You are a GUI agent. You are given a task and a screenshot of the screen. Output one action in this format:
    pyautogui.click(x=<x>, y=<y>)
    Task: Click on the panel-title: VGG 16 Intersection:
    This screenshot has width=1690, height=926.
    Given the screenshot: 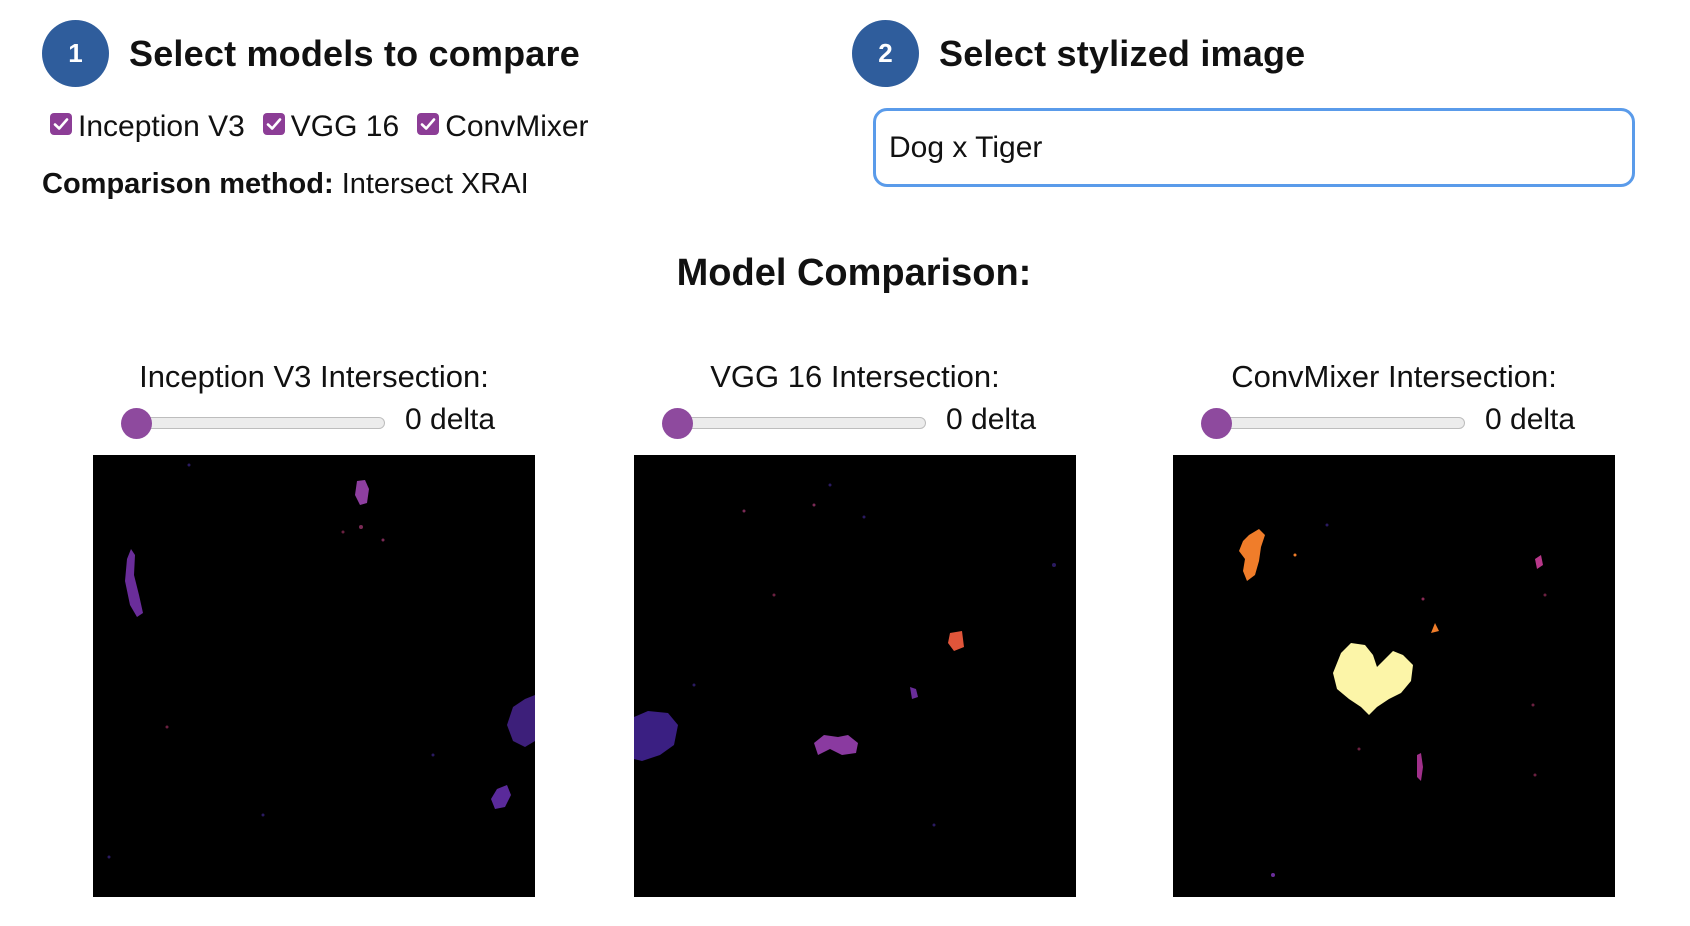 What is the action you would take?
    pyautogui.click(x=855, y=376)
    